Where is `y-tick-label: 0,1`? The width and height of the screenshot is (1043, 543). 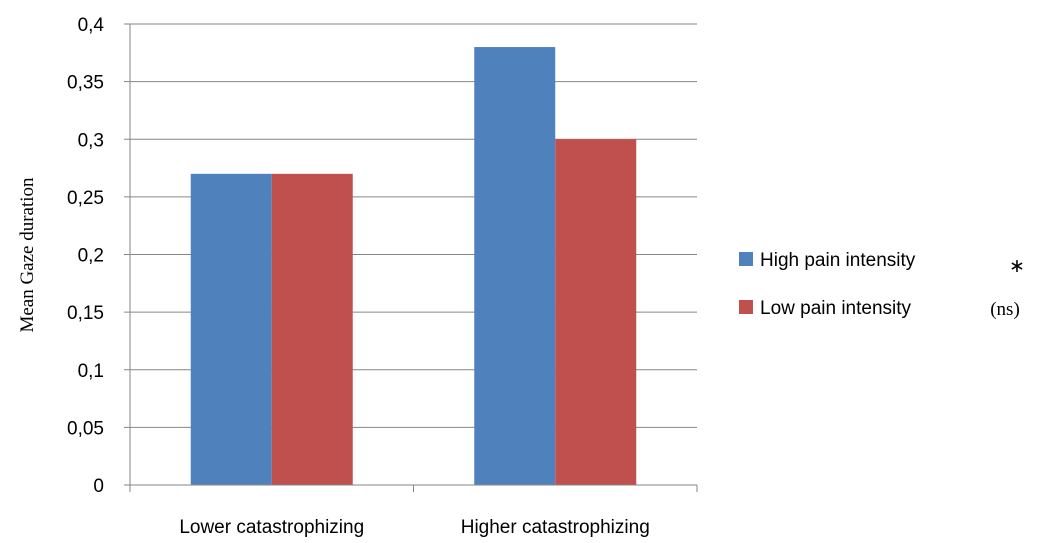
y-tick-label: 0,1 is located at coordinates (91, 371).